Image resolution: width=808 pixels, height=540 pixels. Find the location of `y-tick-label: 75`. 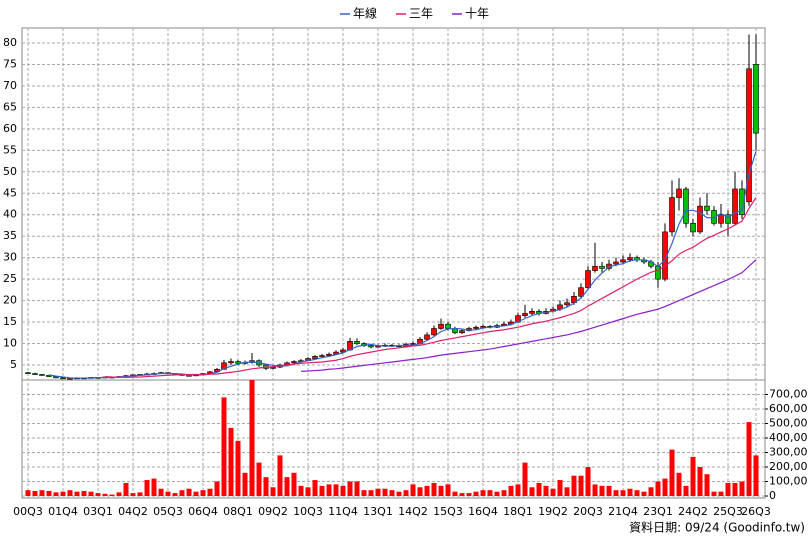

y-tick-label: 75 is located at coordinates (10, 63).